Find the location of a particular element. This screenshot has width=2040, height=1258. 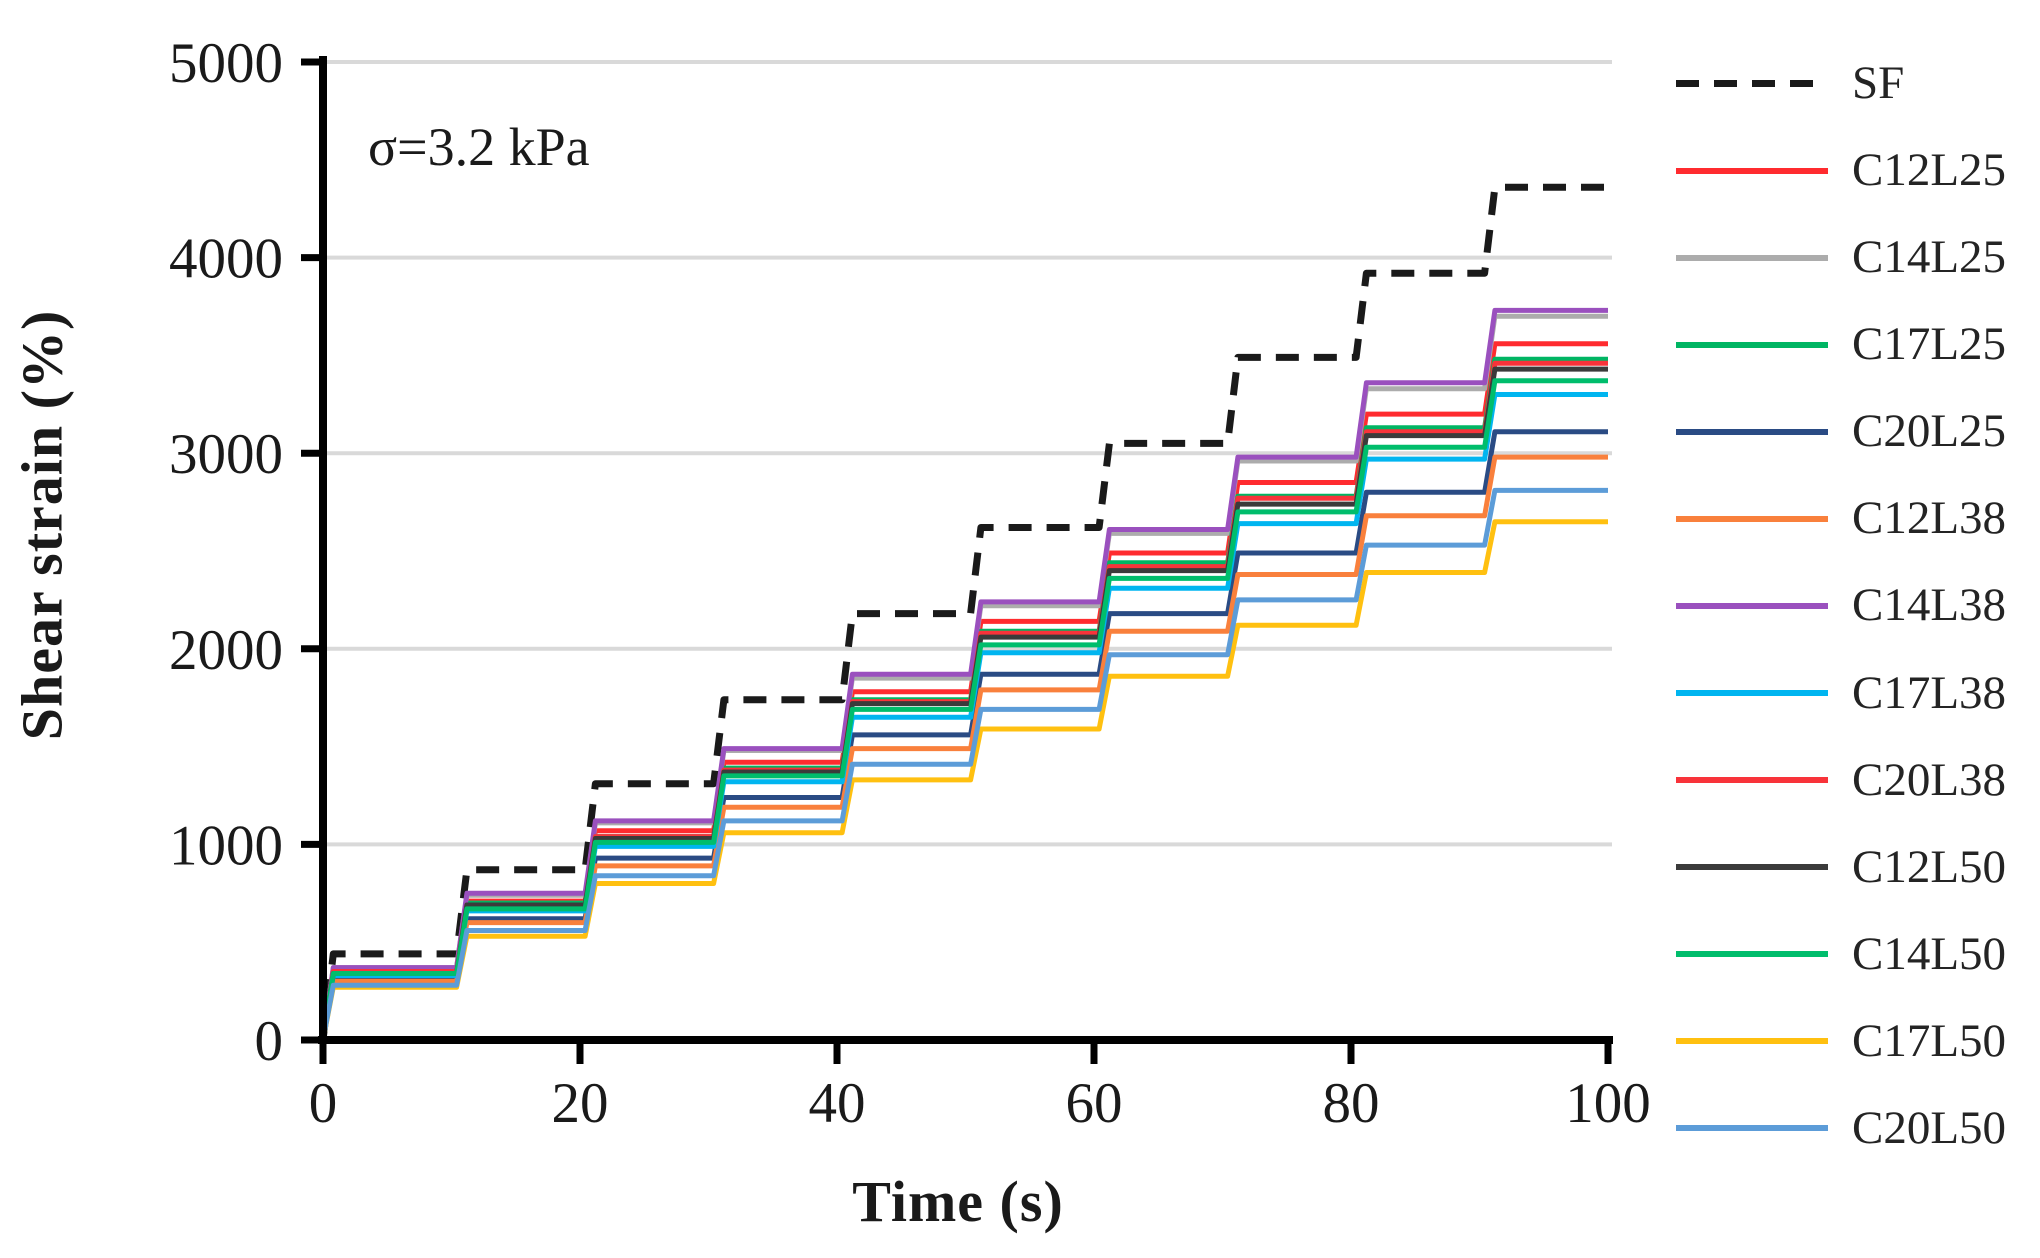

legend-item-C17L25: C17L25 is located at coordinates (1856, 344).